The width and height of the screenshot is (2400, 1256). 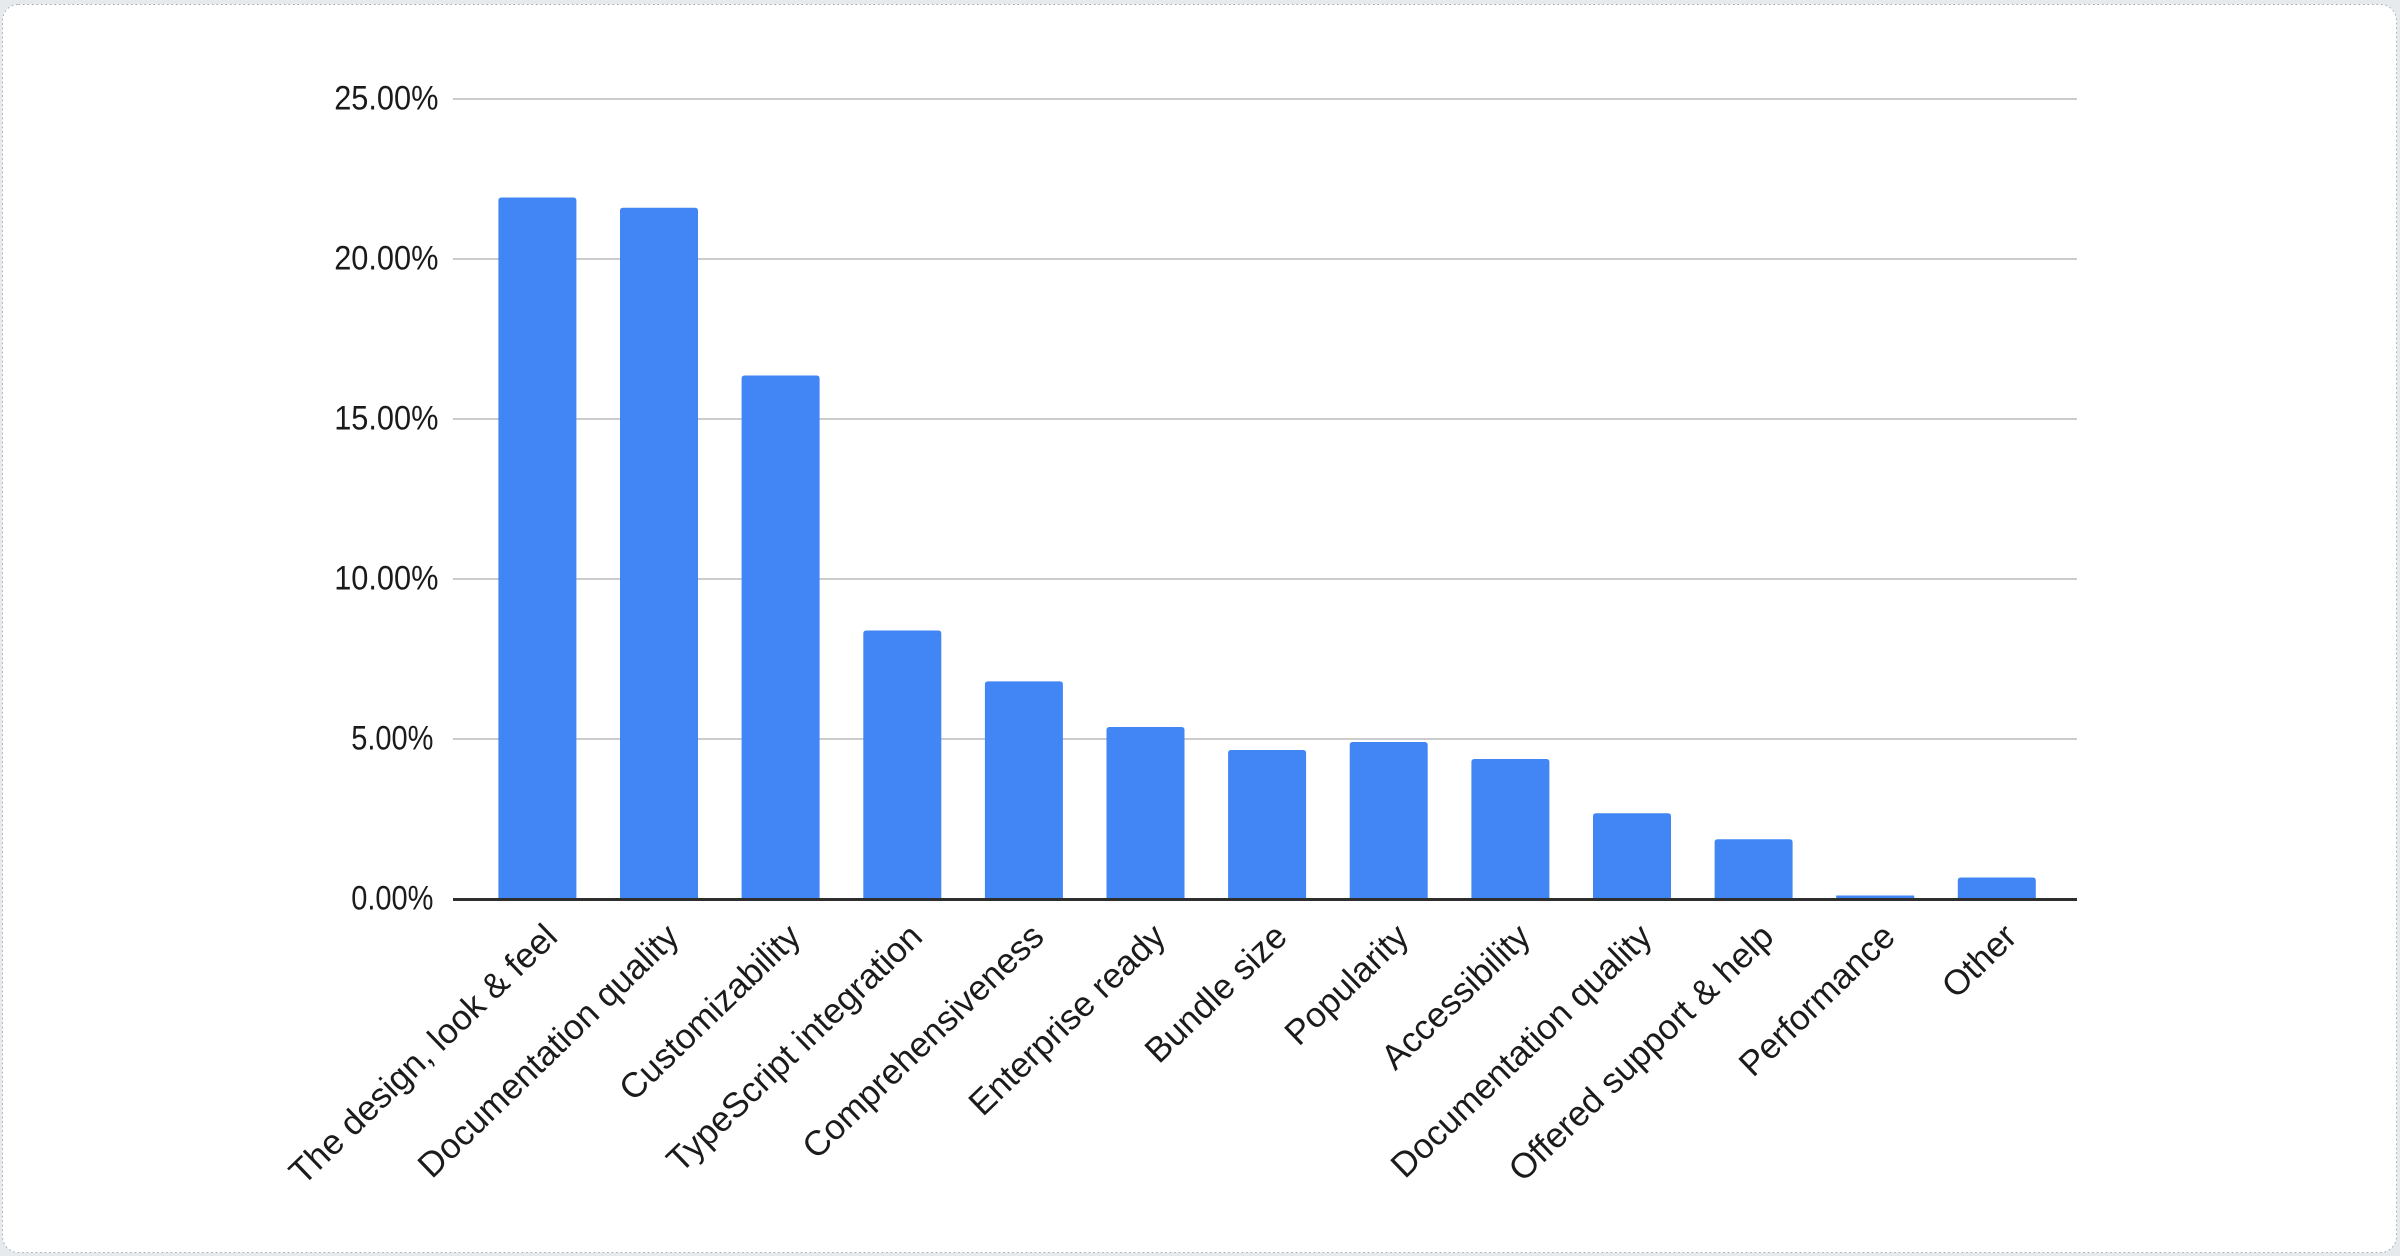 I want to click on svg-text: 10.00%, so click(x=386, y=579).